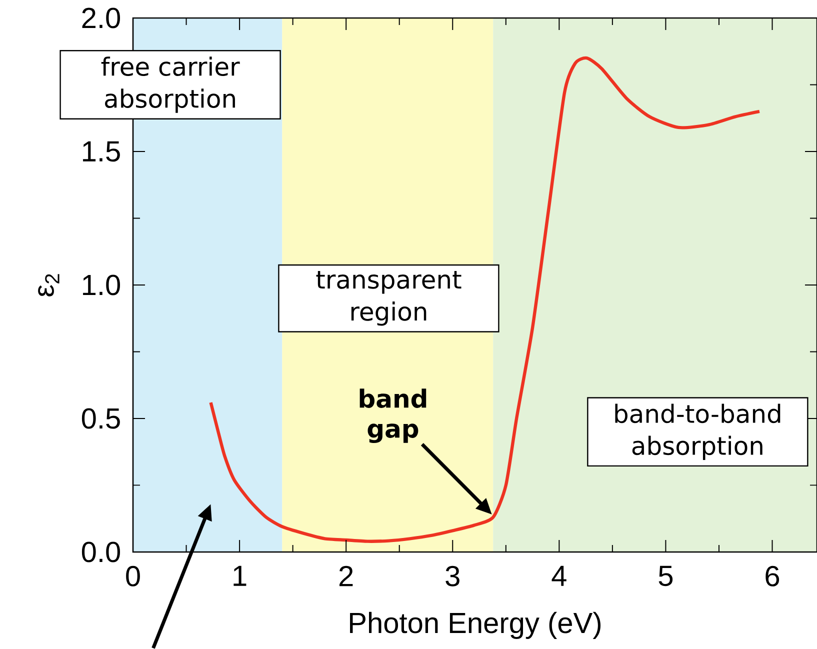 The image size is (817, 649). What do you see at coordinates (389, 298) in the screenshot?
I see `band-label: transparent region` at bounding box center [389, 298].